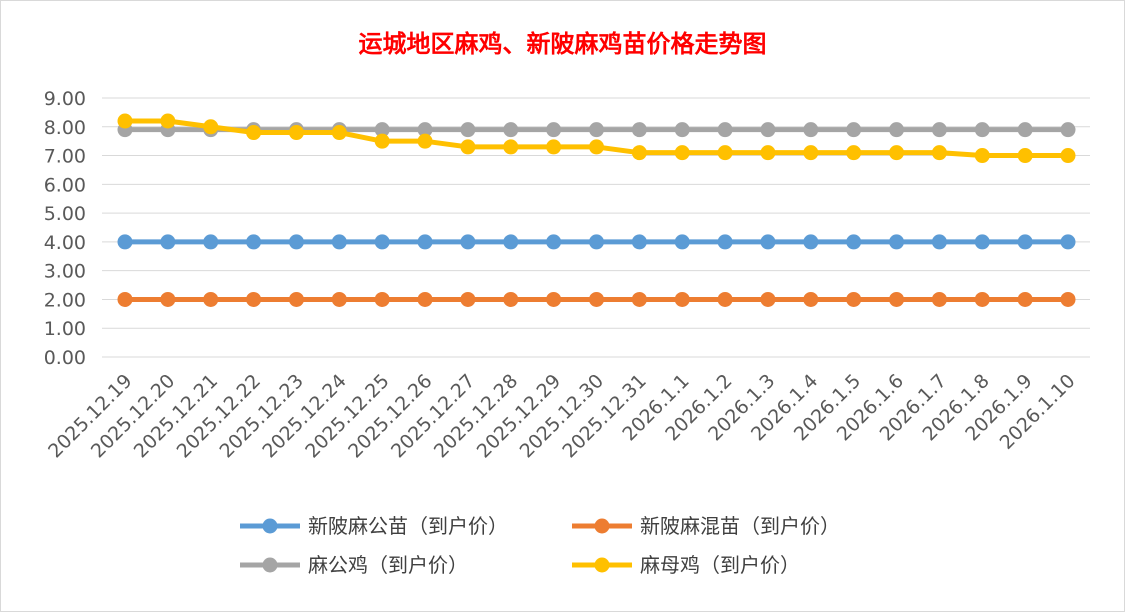 The height and width of the screenshot is (612, 1125). Describe the element at coordinates (65, 243) in the screenshot. I see `y-tick-label: 4.00` at that location.